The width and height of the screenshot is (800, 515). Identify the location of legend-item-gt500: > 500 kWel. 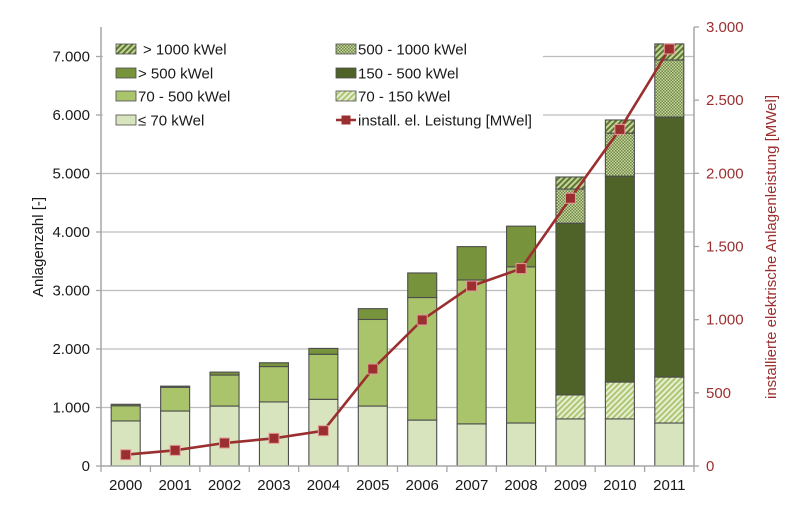
(164, 74).